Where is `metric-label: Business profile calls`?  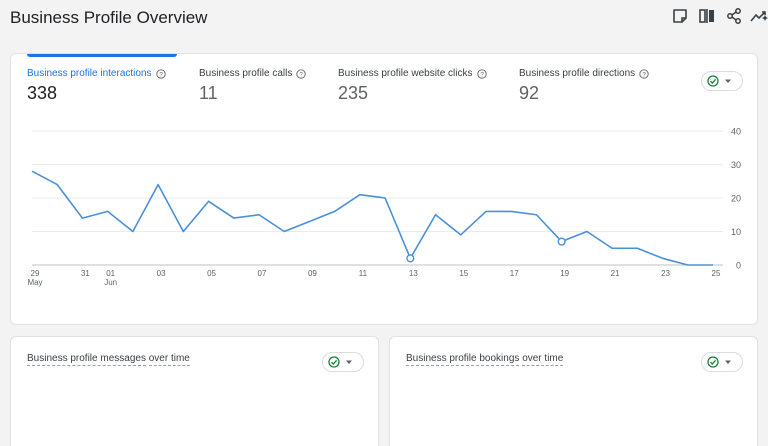 metric-label: Business profile calls is located at coordinates (246, 73).